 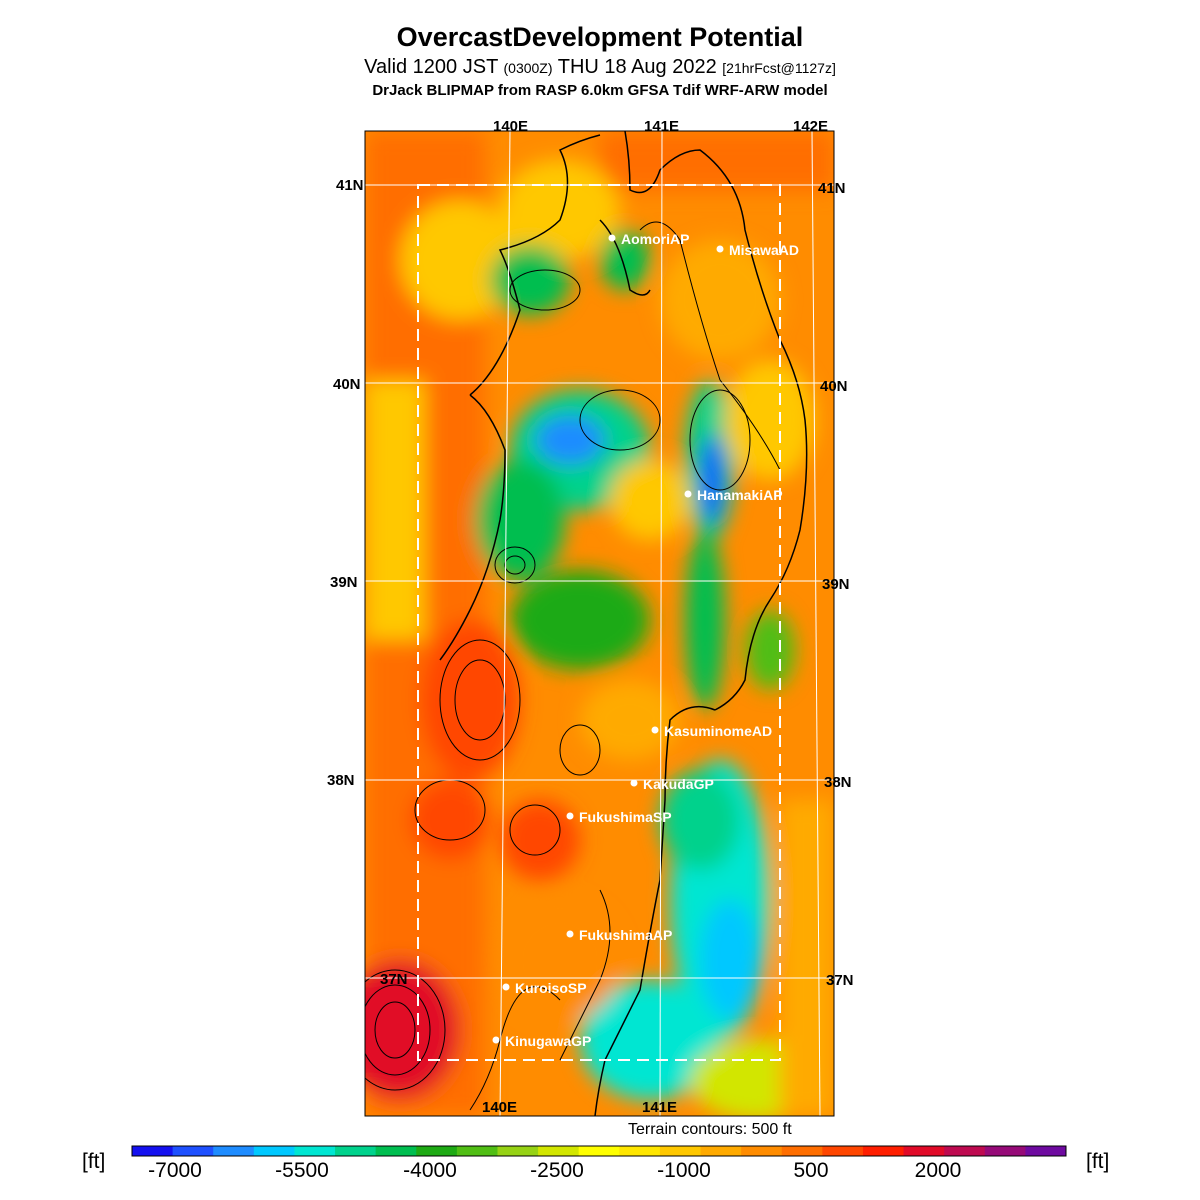 I want to click on station-label: KinugawaGP, so click(x=548, y=1041).